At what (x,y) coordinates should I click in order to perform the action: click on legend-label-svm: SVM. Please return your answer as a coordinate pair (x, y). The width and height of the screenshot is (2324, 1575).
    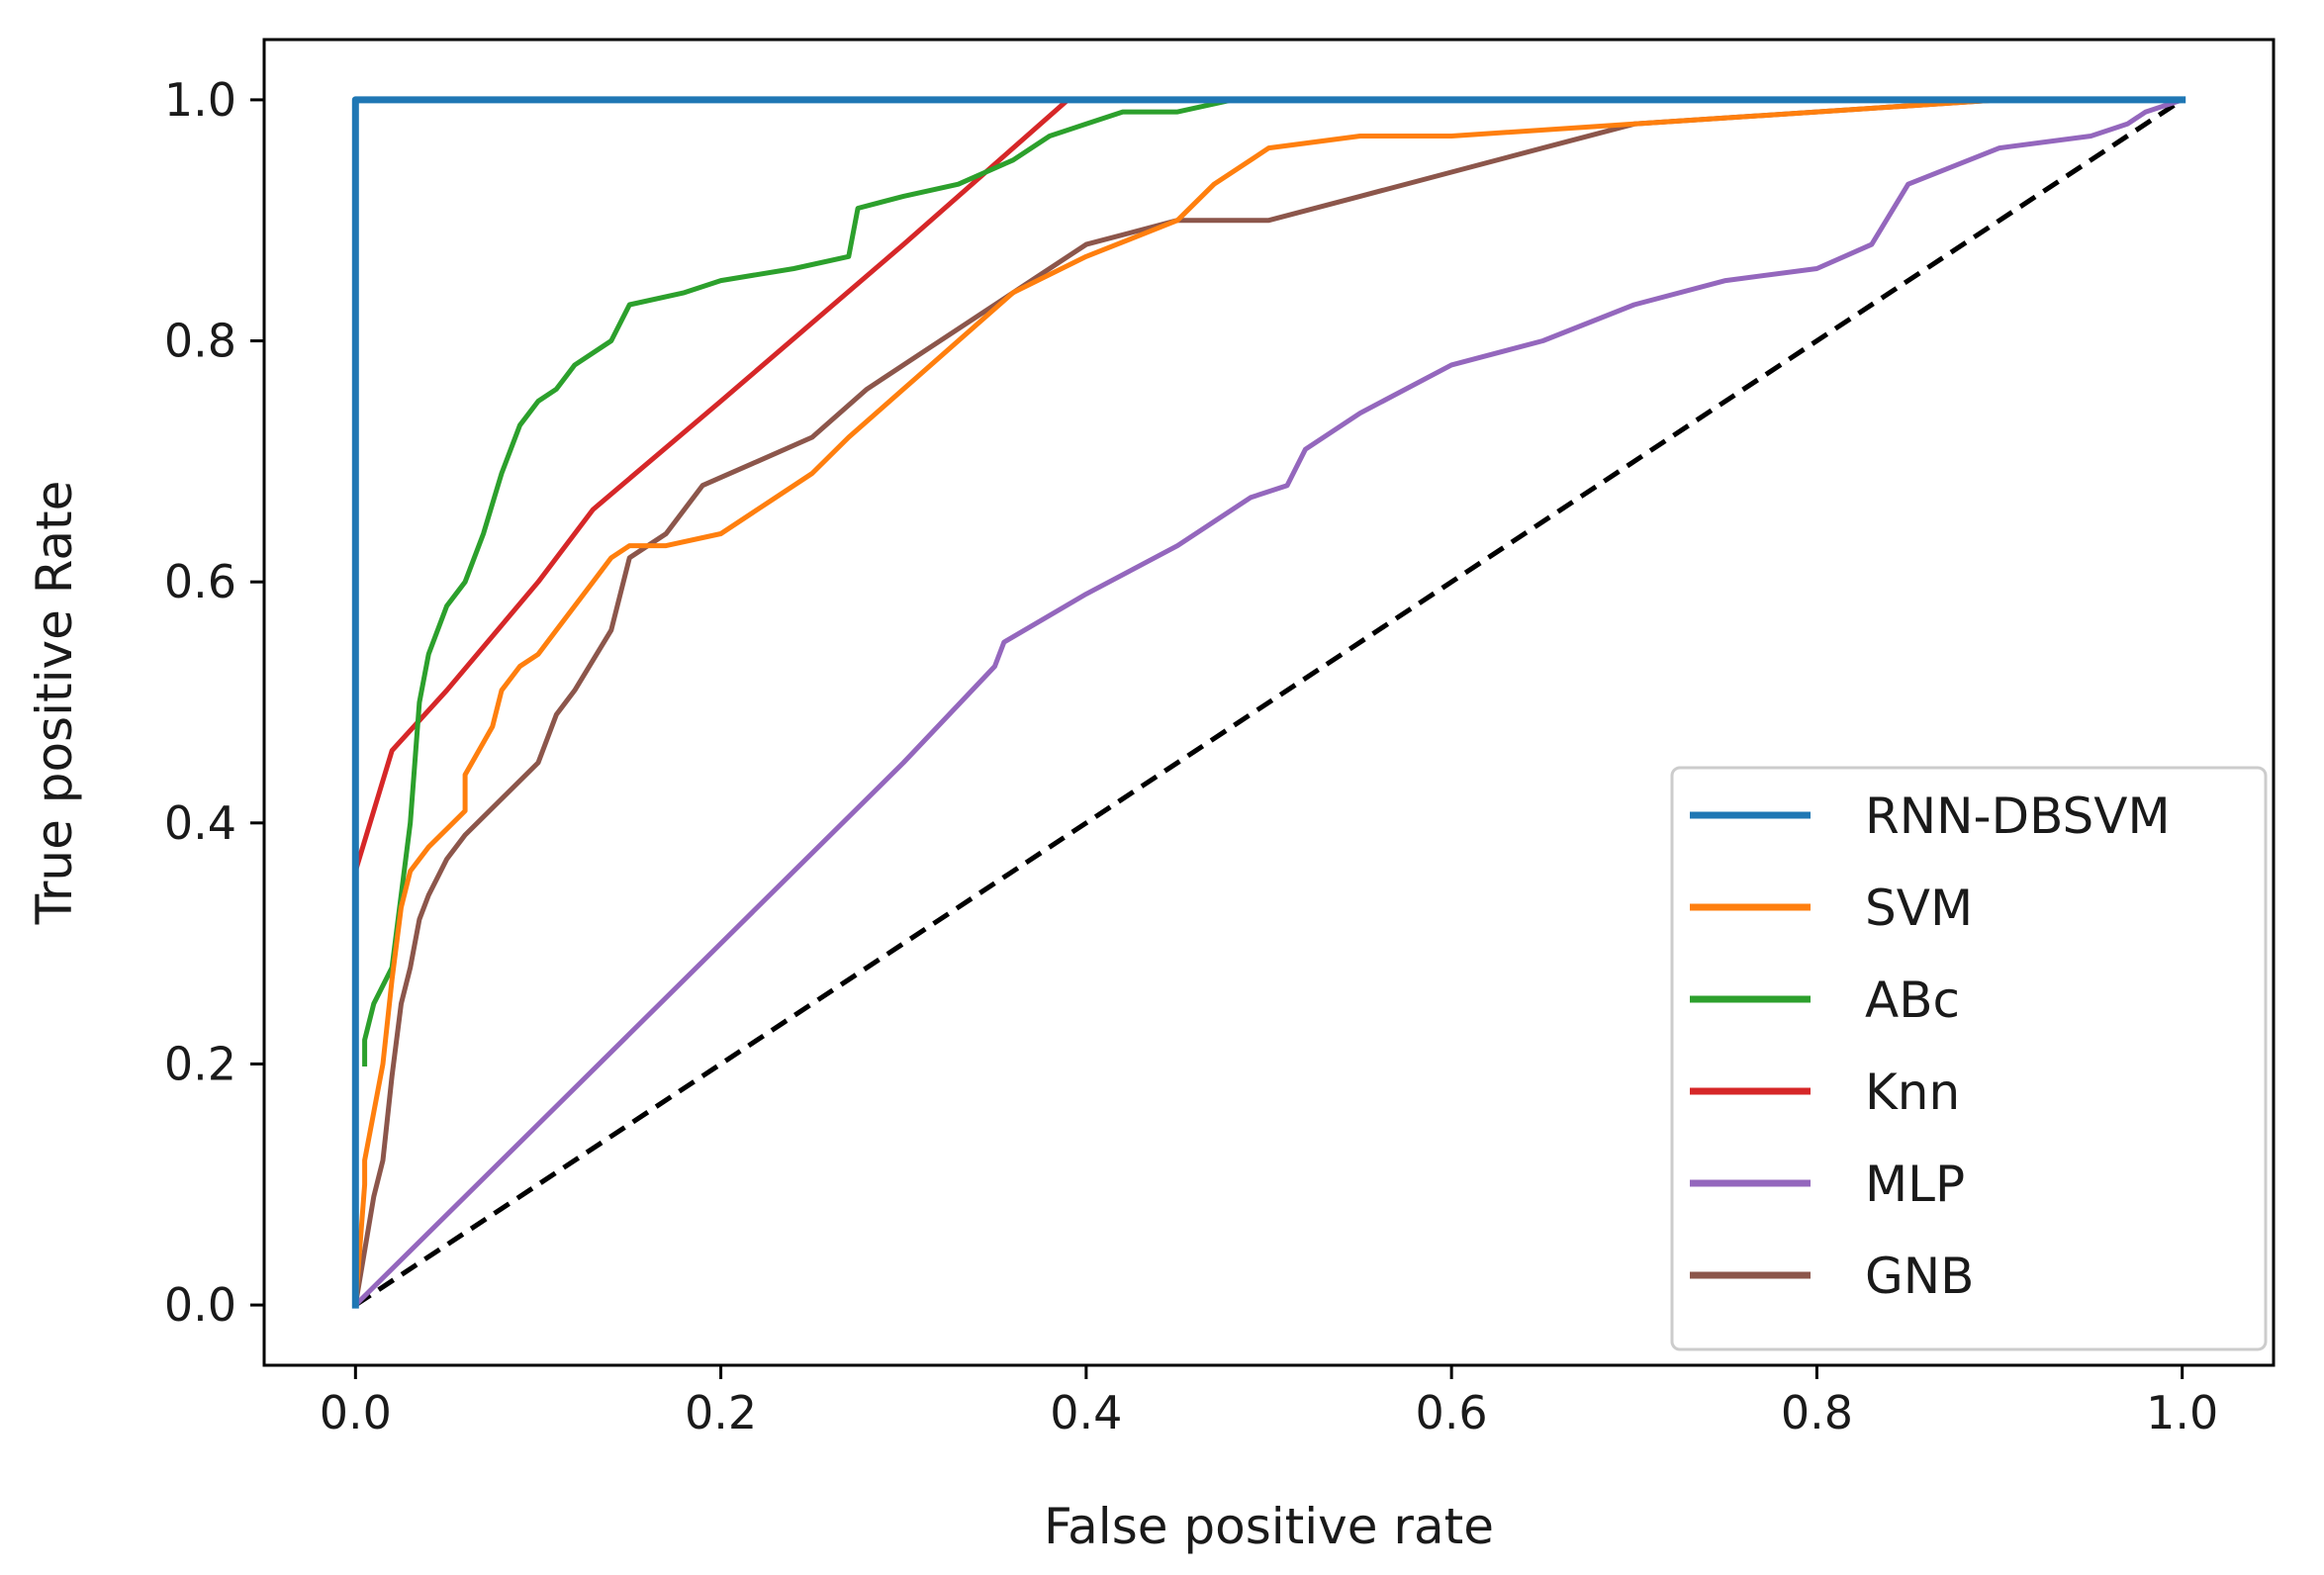
    Looking at the image, I should click on (1919, 908).